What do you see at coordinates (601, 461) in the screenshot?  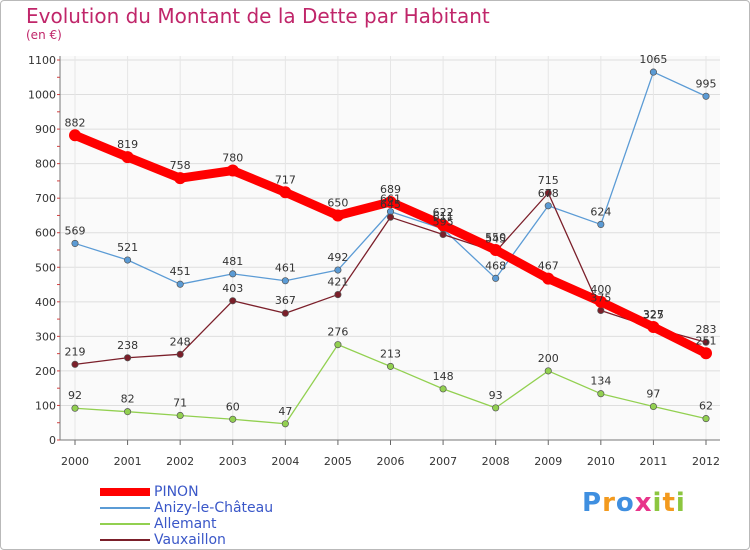 I see `x-tick-label: 2010` at bounding box center [601, 461].